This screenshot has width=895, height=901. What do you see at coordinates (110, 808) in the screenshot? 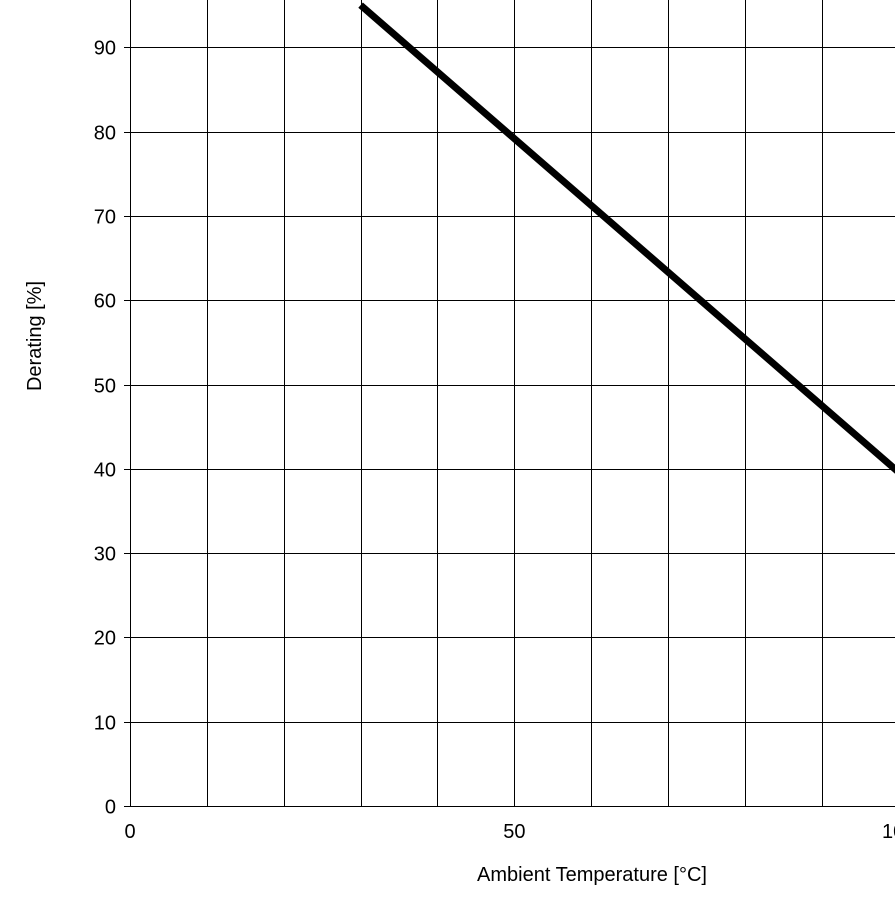
I see `y-tick-label: 0` at bounding box center [110, 808].